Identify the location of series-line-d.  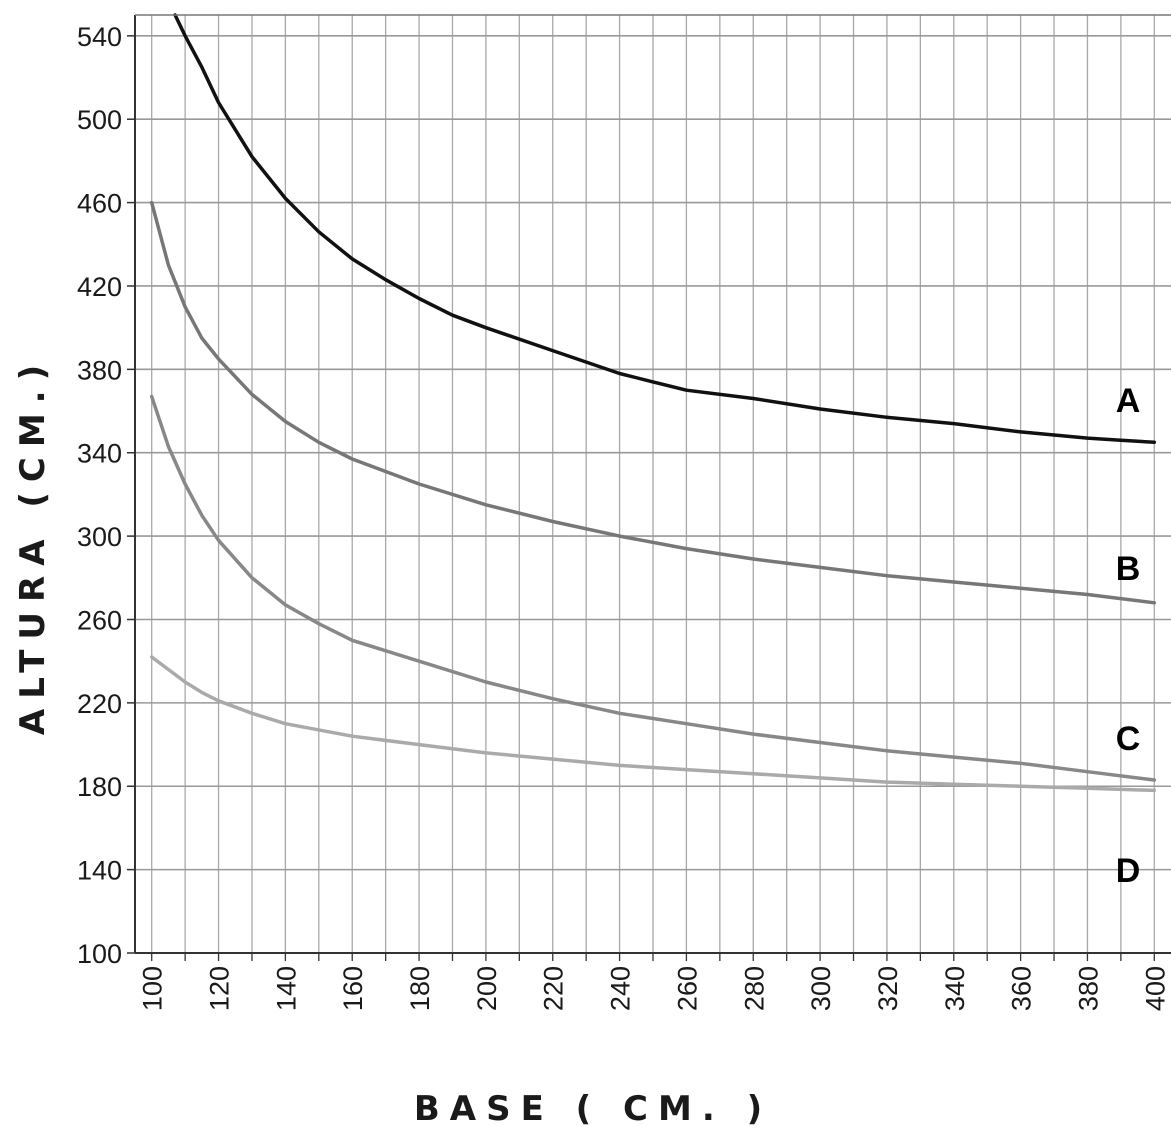
(653, 724).